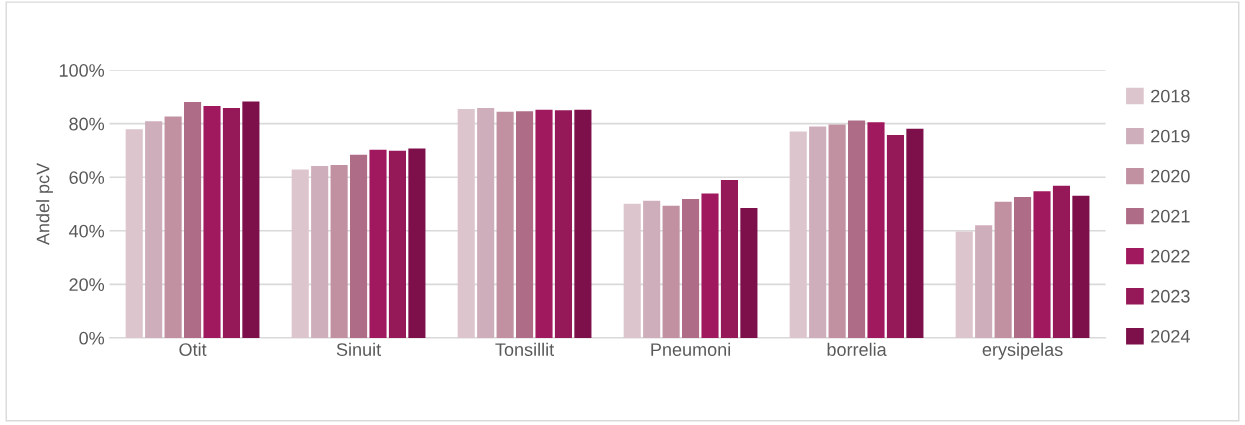 The height and width of the screenshot is (425, 1245). What do you see at coordinates (82, 70) in the screenshot?
I see `y-tick-label: 100%` at bounding box center [82, 70].